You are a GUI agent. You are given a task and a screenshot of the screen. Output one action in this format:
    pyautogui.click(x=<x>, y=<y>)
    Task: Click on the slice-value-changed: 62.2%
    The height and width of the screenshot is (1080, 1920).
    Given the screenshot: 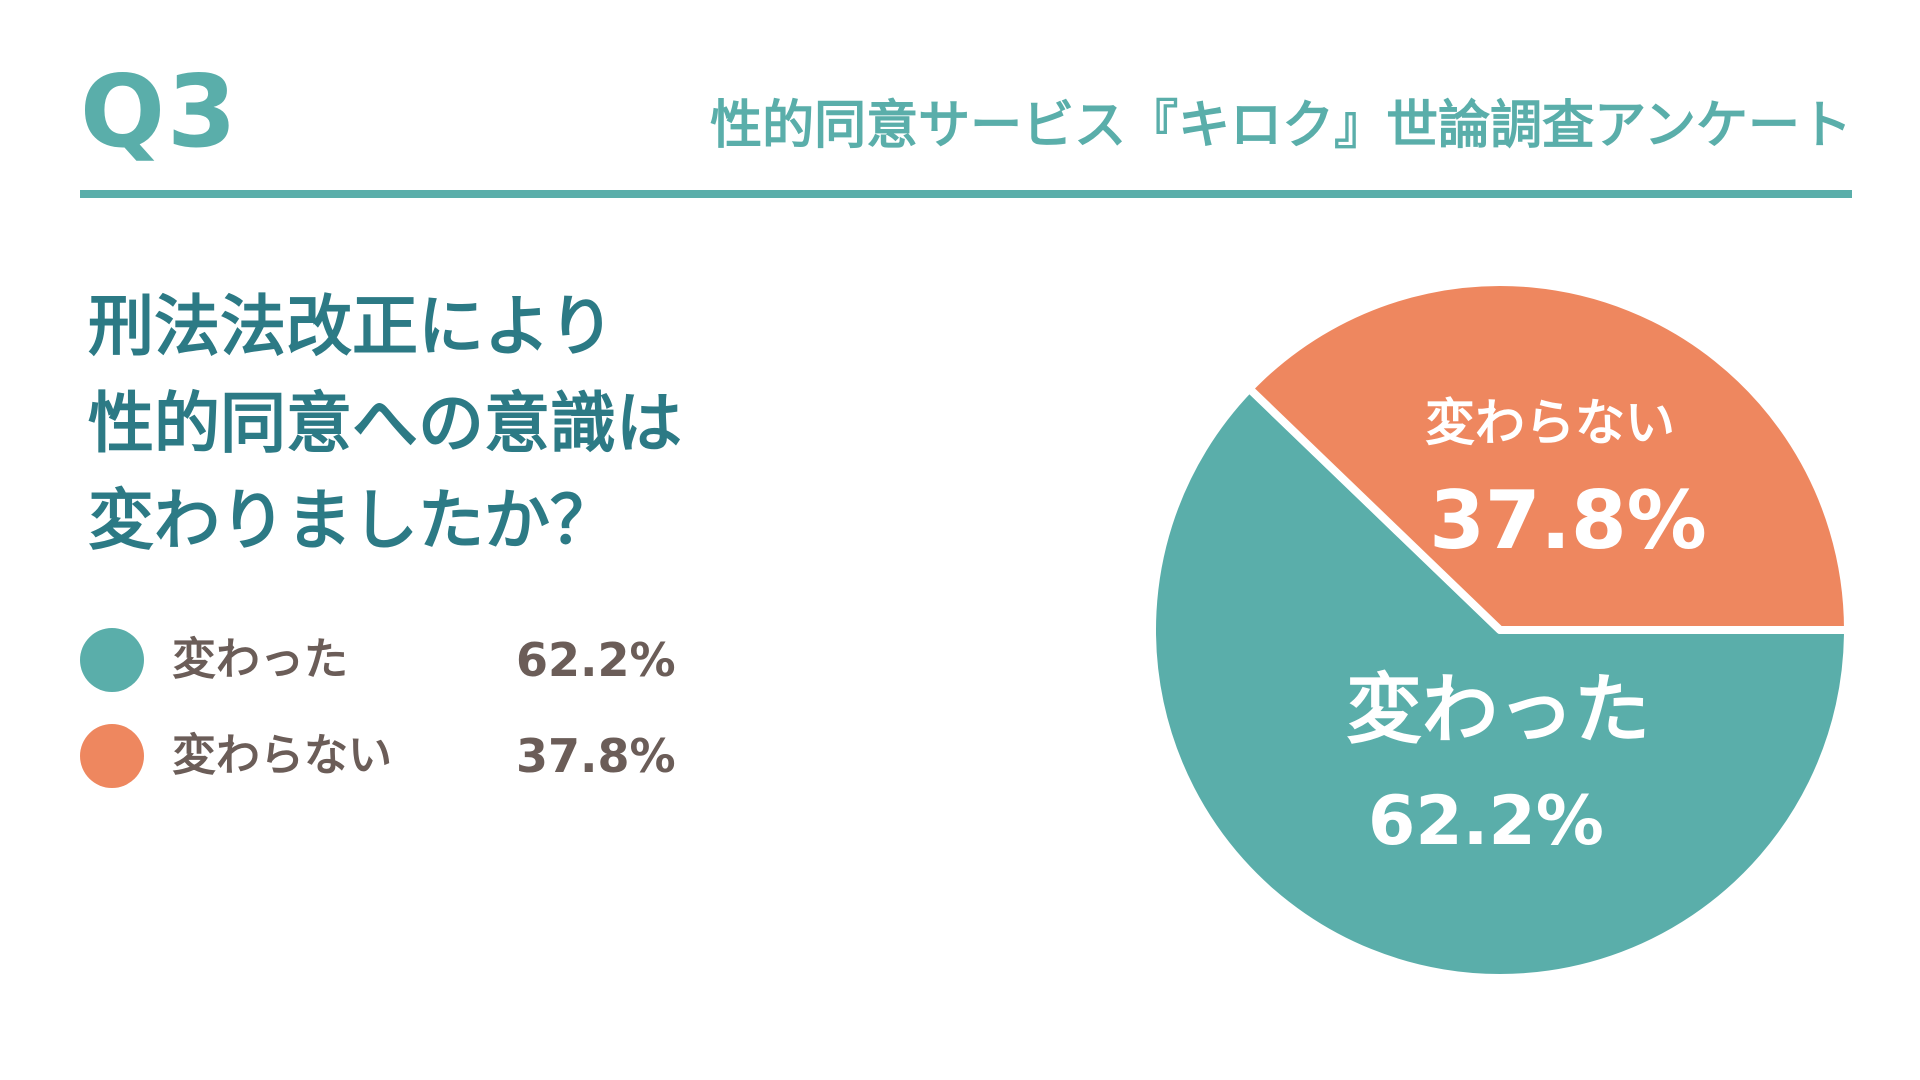 What is the action you would take?
    pyautogui.click(x=1486, y=821)
    